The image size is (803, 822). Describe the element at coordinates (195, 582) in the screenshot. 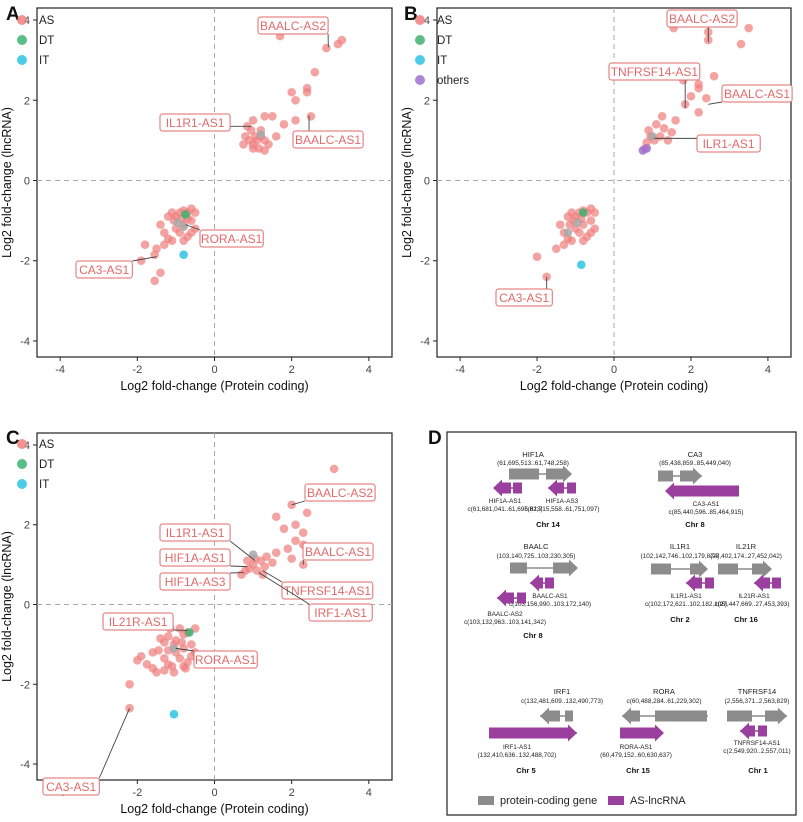

I see `annotation-label: HIF1A-AS3` at that location.